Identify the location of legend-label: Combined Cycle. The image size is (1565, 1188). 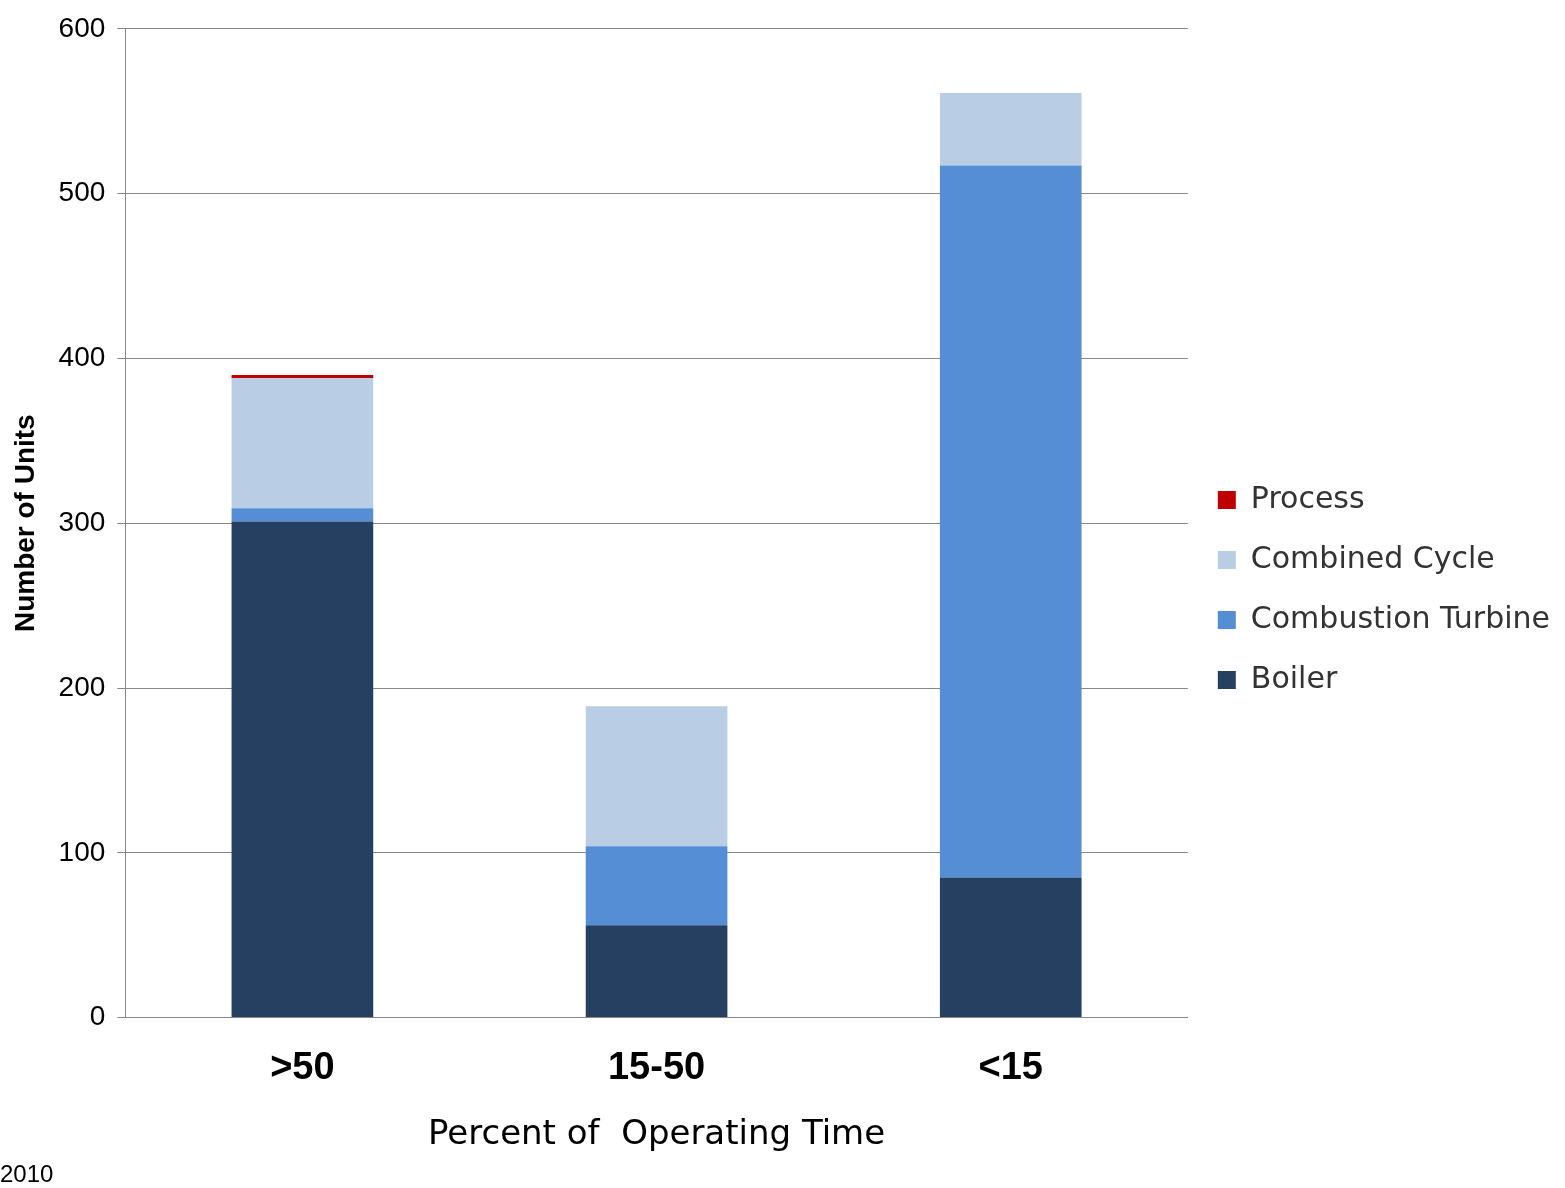
(1372, 557).